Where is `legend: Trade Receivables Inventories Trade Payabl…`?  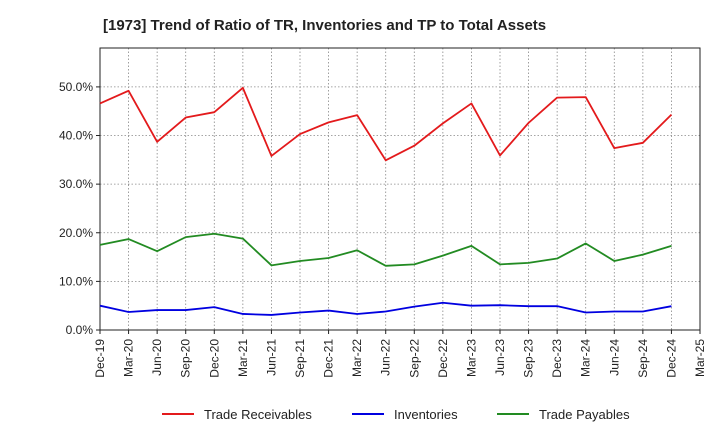 legend: Trade Receivables Inventories Trade Payabl… is located at coordinates (396, 414).